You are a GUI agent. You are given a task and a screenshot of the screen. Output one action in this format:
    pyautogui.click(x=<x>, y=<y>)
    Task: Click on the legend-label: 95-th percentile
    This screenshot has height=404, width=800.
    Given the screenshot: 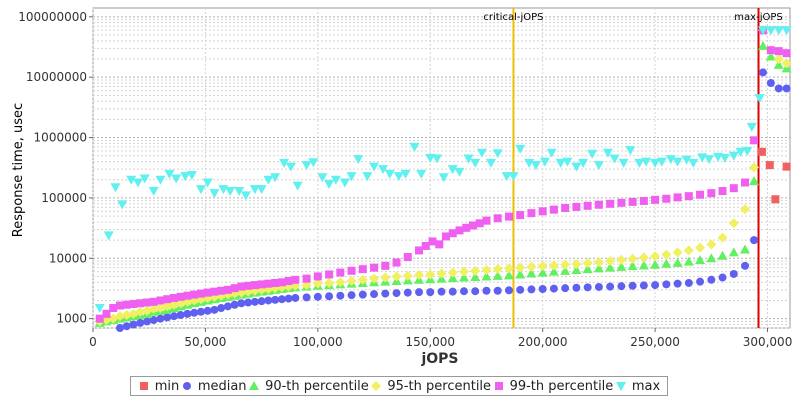 What is the action you would take?
    pyautogui.click(x=439, y=386)
    